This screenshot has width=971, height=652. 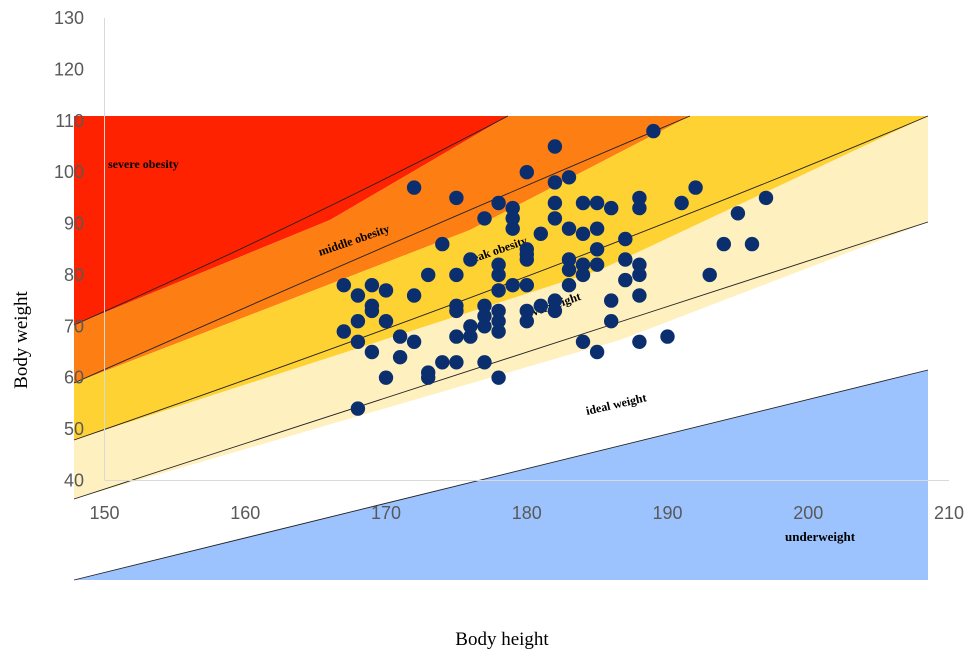 I want to click on x-tick-label: 160, so click(x=245, y=513).